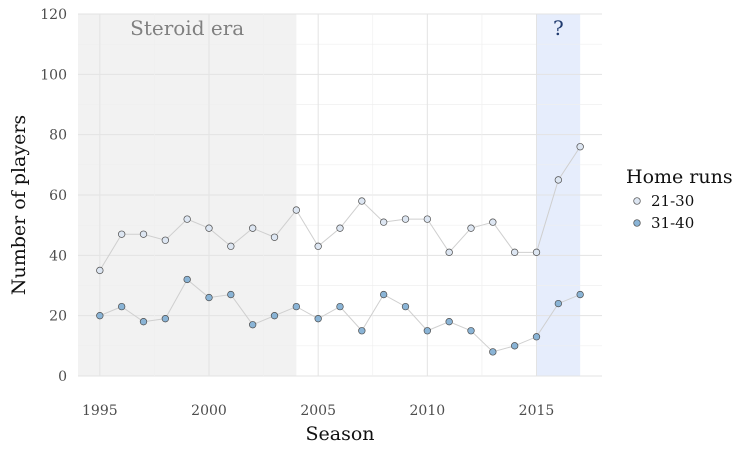 This screenshot has height=450, width=750. Describe the element at coordinates (536, 337) in the screenshot. I see `data-point-31-40-2015` at that location.